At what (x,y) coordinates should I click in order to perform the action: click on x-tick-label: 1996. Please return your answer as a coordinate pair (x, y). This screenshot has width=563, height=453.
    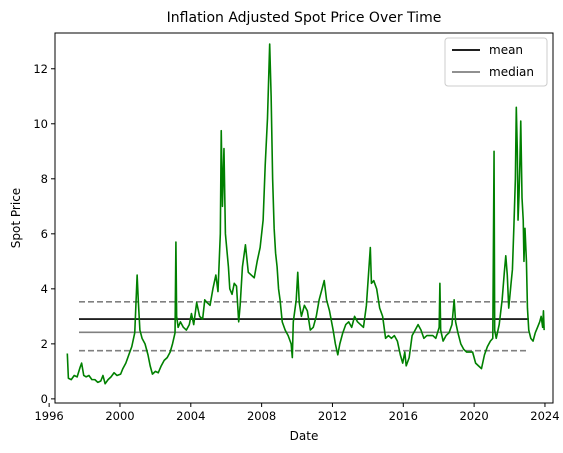
    Looking at the image, I should click on (48, 416).